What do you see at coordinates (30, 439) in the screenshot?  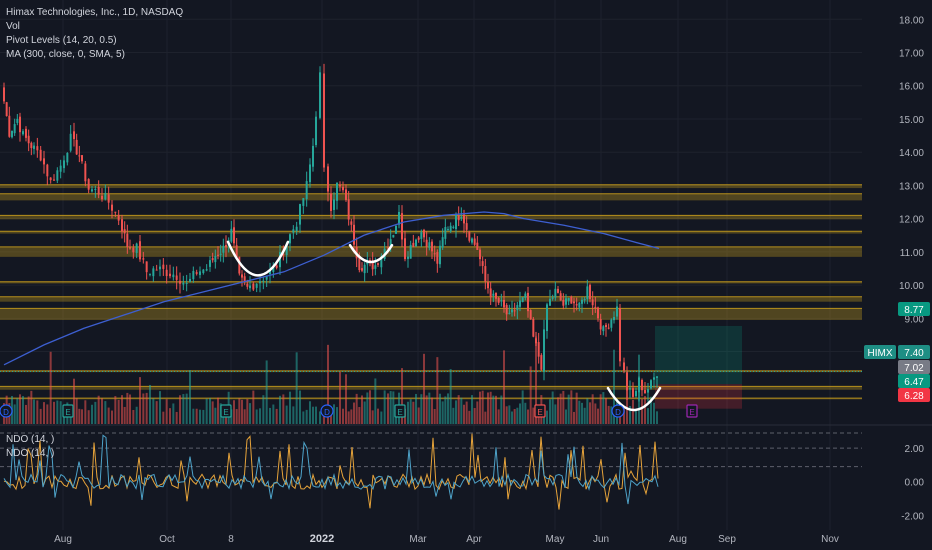 I see `legend-ndo-1: NDO (14, )` at bounding box center [30, 439].